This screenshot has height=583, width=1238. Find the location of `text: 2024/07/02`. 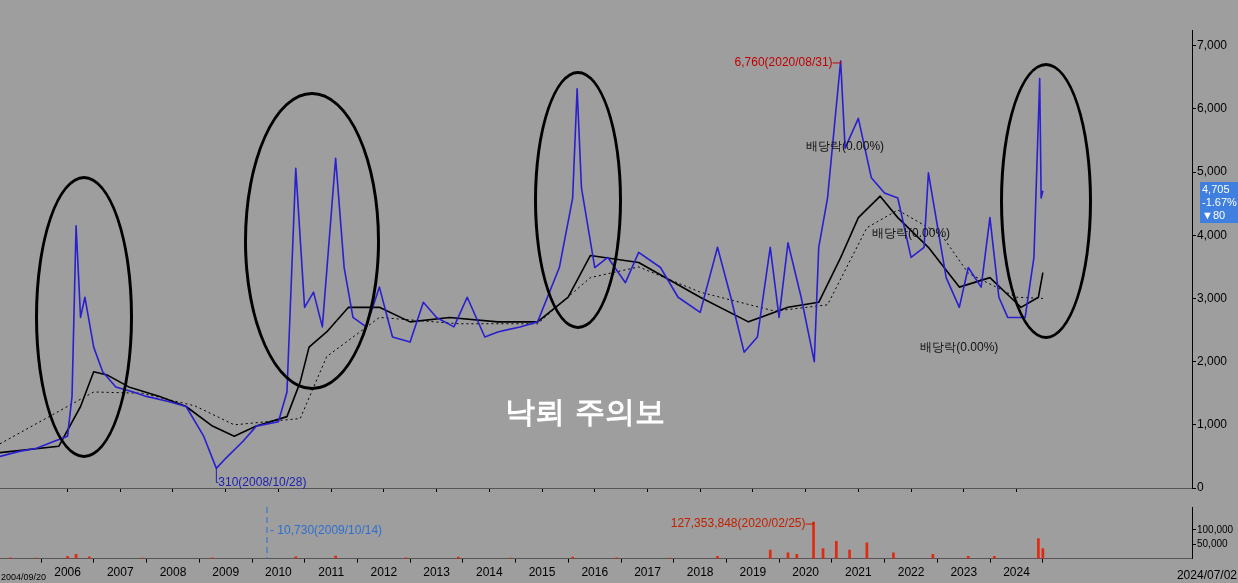

text: 2024/07/02 is located at coordinates (1207, 575).